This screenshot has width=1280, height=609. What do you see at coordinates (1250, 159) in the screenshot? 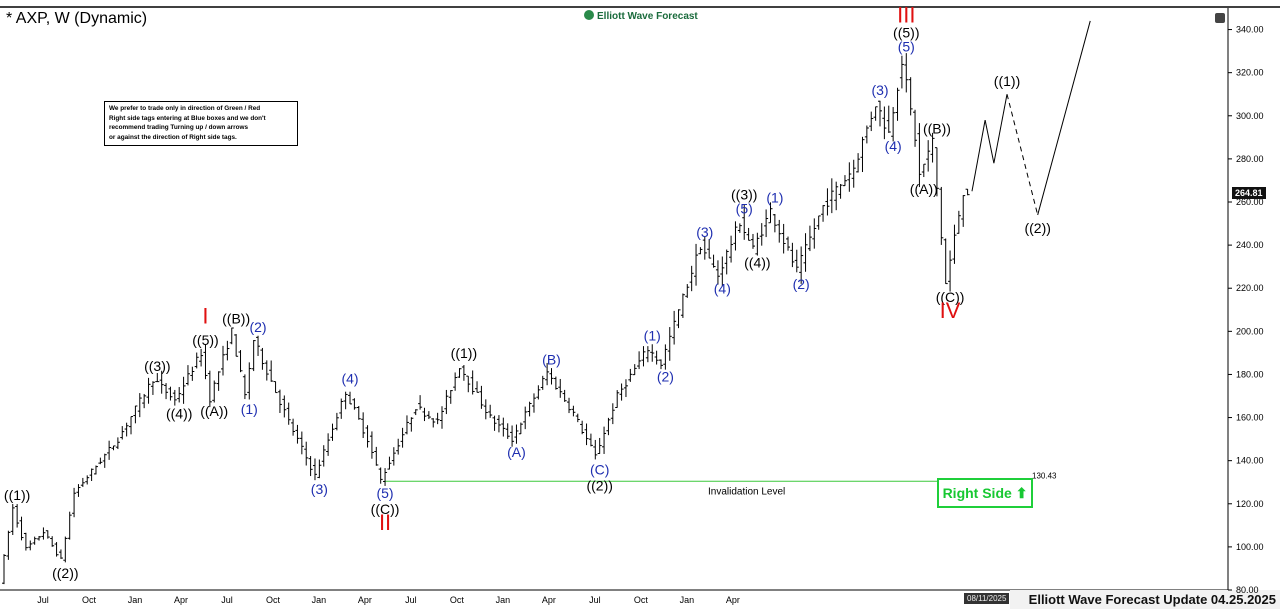
I see `y-tick-label: 280.00` at bounding box center [1250, 159].